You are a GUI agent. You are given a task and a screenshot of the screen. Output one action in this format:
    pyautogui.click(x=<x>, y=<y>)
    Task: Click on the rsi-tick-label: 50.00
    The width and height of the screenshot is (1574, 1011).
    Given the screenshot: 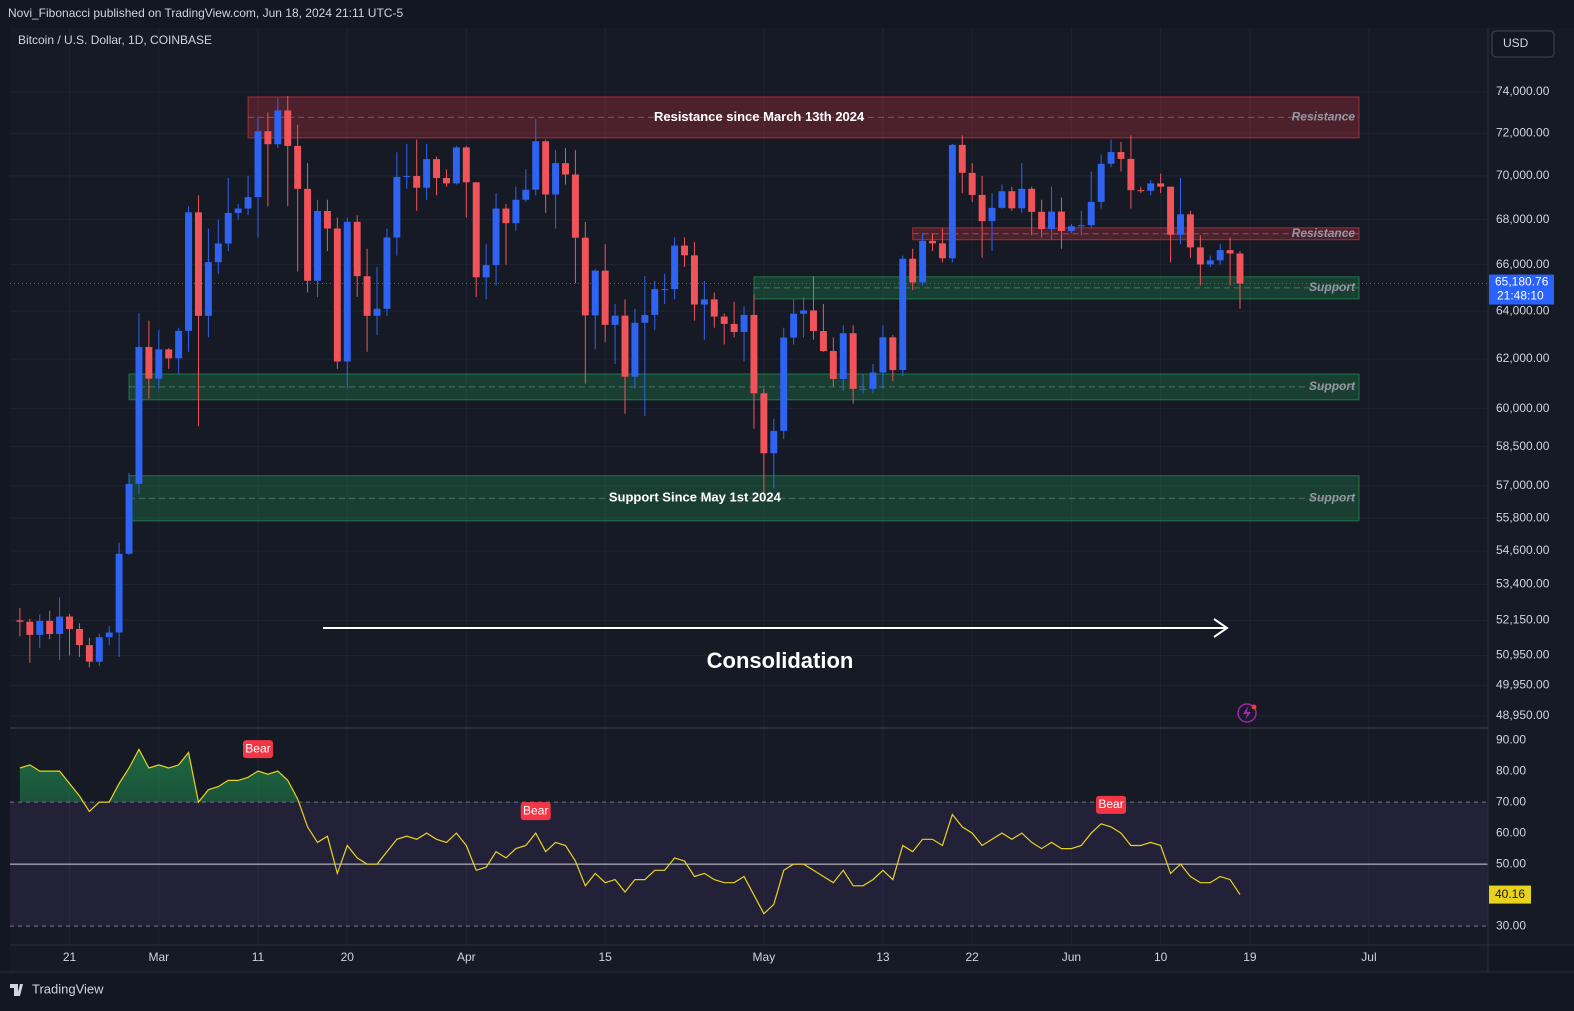 What is the action you would take?
    pyautogui.click(x=1511, y=863)
    